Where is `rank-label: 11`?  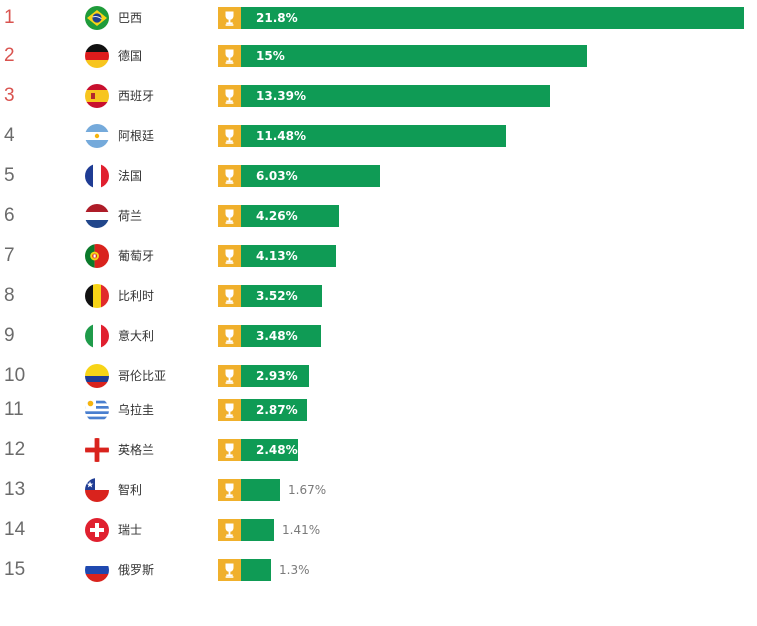
rank-label: 11 is located at coordinates (14, 409).